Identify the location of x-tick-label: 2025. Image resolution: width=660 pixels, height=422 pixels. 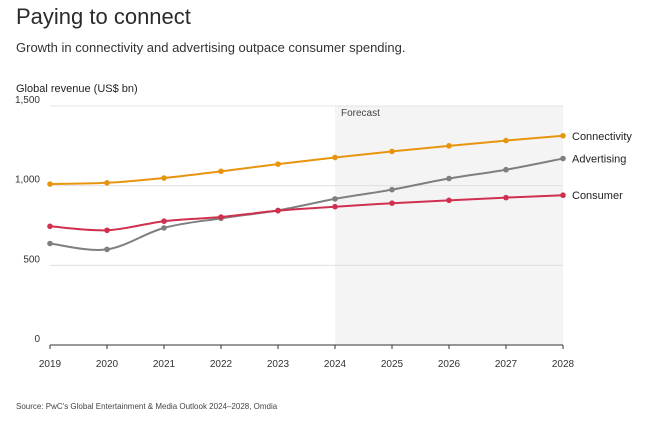
(392, 364).